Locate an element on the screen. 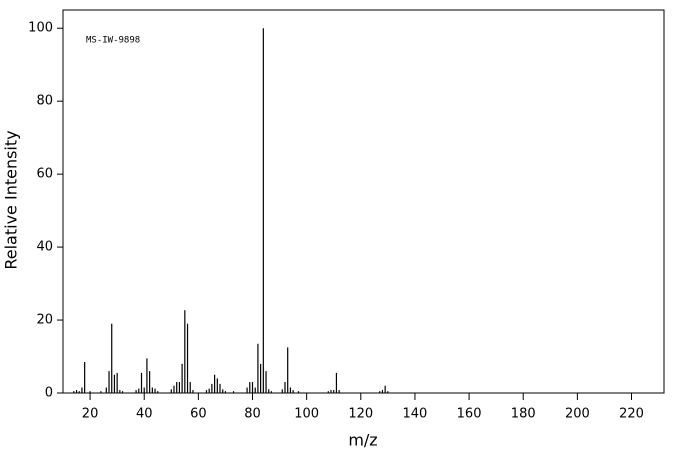 Image resolution: width=676 pixels, height=455 pixels. y-tick-label: 80 is located at coordinates (44, 101).